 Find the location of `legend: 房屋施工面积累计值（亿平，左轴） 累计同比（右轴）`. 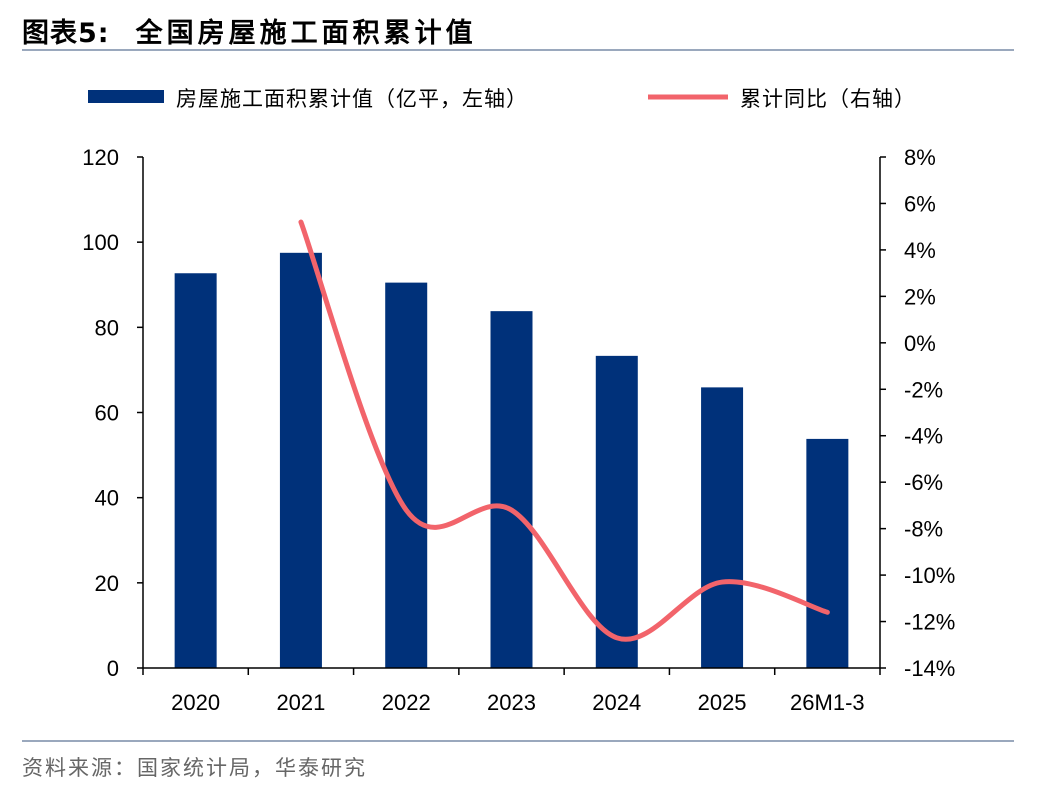

legend: 房屋施工面积累计值（亿平，左轴） 累计同比（右轴） is located at coordinates (502, 99).